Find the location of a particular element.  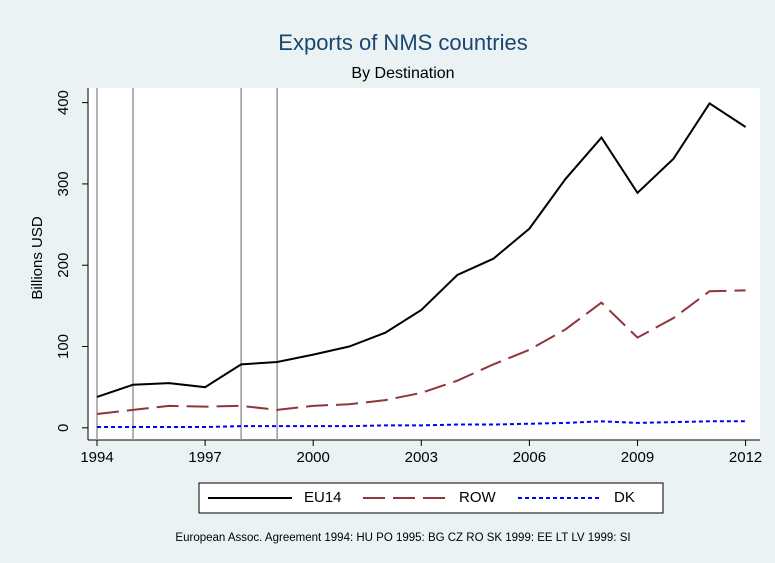

y-tick-label: 200 is located at coordinates (63, 265).